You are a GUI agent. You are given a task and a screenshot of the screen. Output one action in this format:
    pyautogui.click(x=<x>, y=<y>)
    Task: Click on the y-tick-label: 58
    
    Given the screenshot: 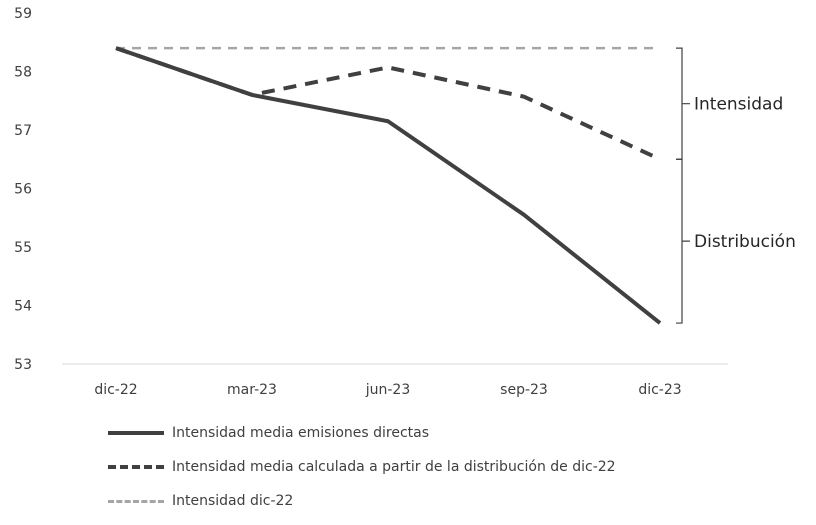 What is the action you would take?
    pyautogui.click(x=23, y=73)
    